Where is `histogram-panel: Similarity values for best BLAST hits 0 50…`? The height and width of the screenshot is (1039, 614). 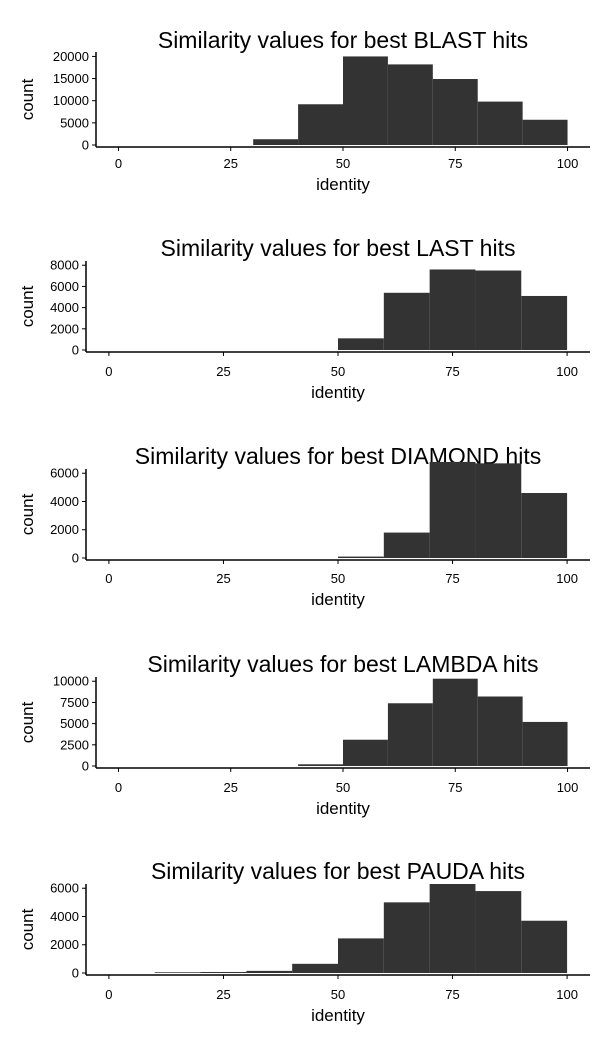
histogram-panel: Similarity values for best BLAST hits 0 50… is located at coordinates (304, 110).